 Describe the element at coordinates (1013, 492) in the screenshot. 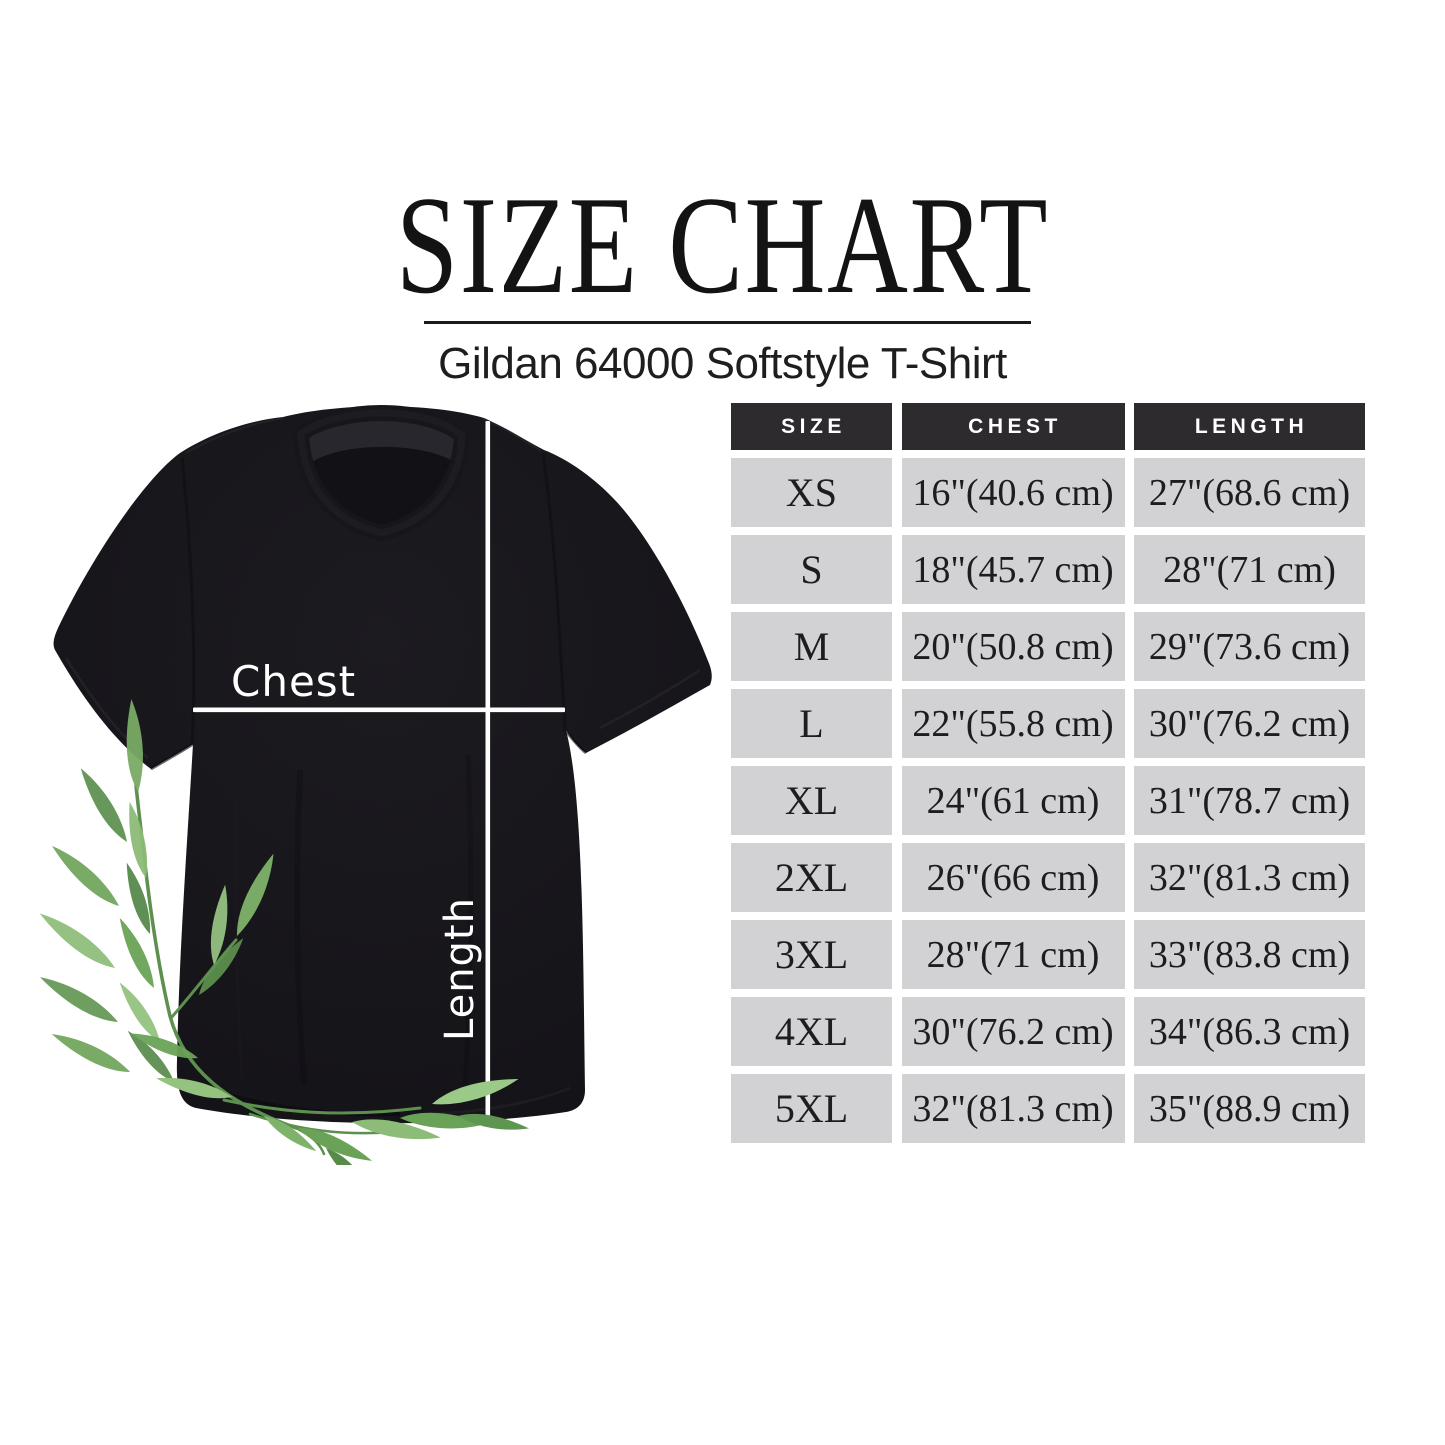

I see `chest-cell: 16"(40.6 cm)` at that location.